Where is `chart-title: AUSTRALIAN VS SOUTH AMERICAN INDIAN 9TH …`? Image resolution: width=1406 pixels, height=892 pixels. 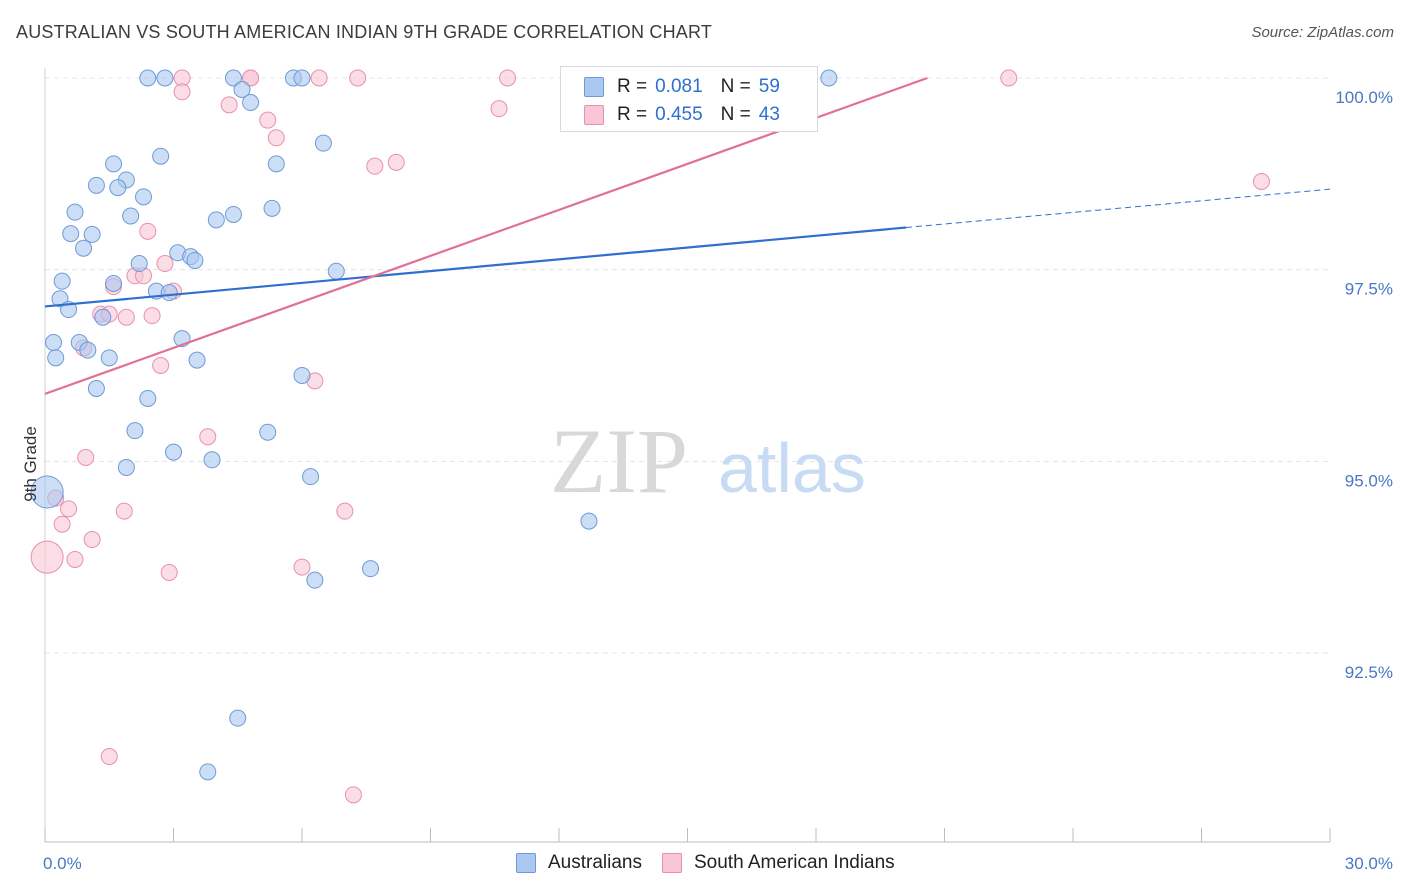 chart-title: AUSTRALIAN VS SOUTH AMERICAN INDIAN 9TH … is located at coordinates (364, 32).